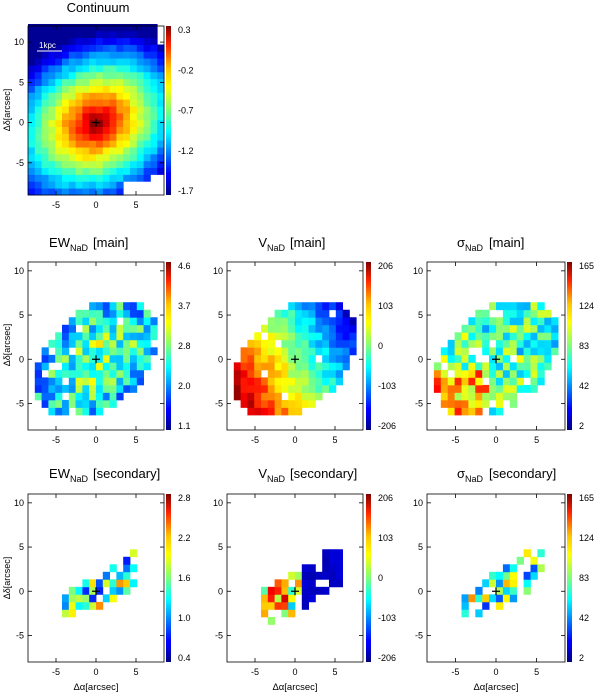  What do you see at coordinates (220, 315) in the screenshot?
I see `y-tick-label: 5` at bounding box center [220, 315].